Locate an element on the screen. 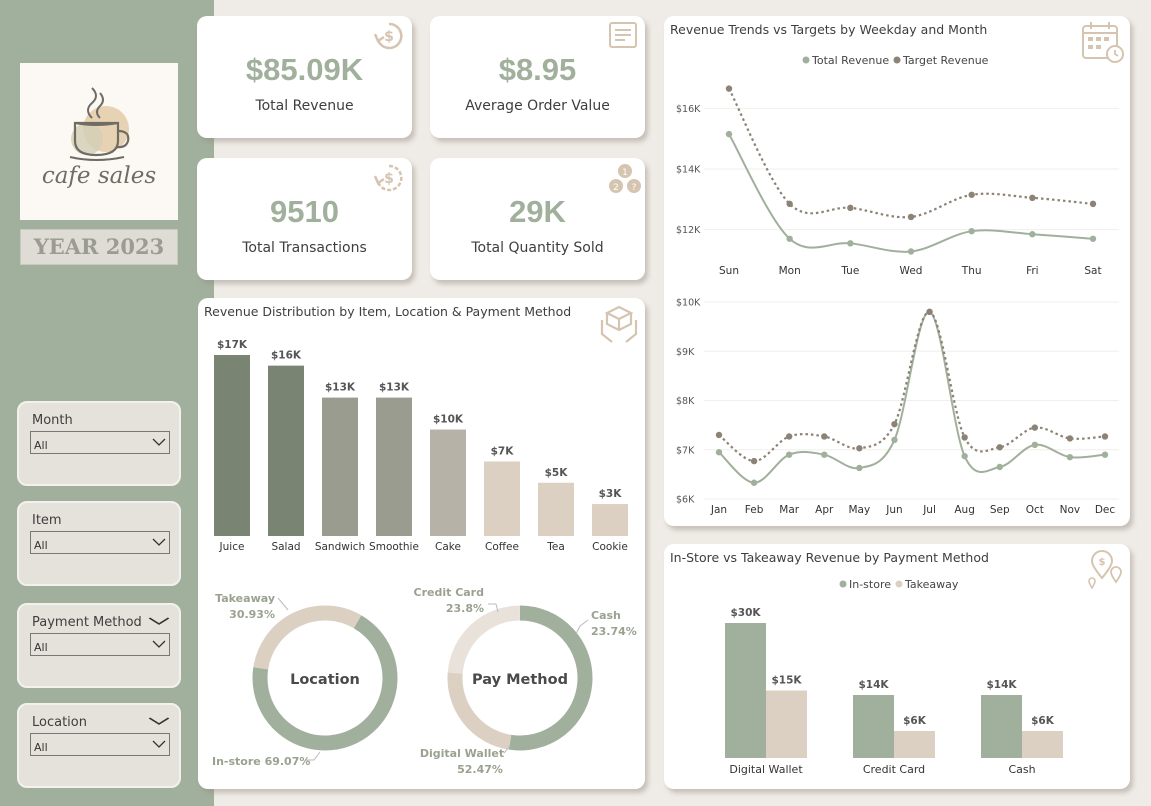  x-tick-label: Sun is located at coordinates (729, 271).